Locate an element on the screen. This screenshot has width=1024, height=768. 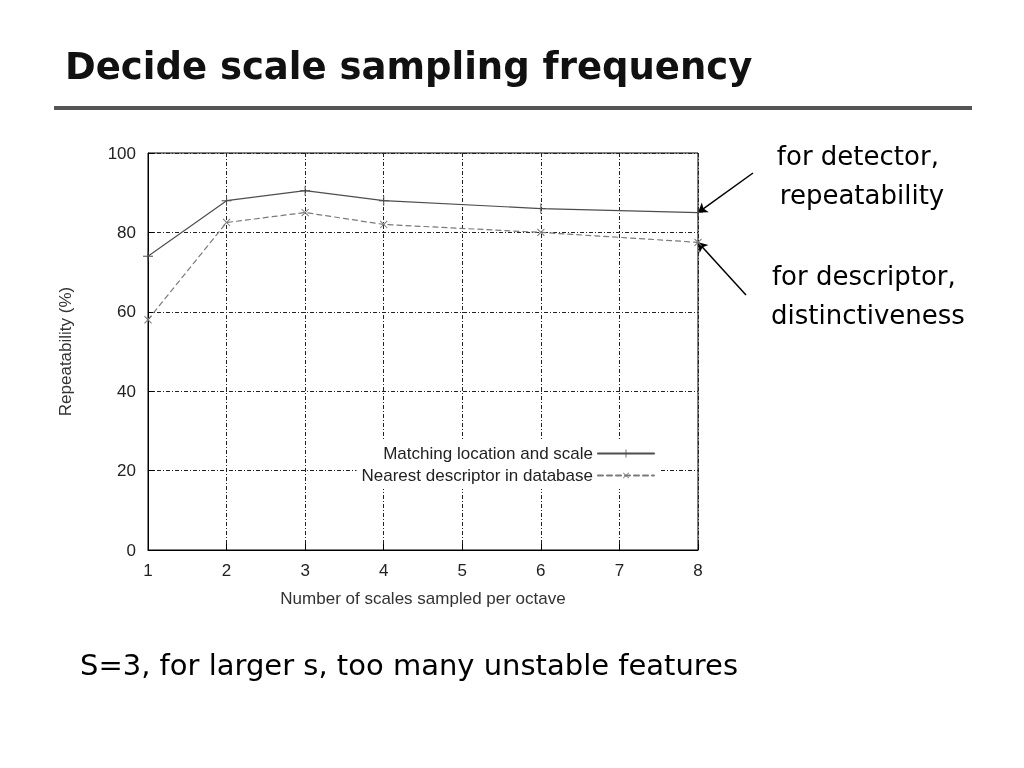
y-tick-label: 100 is located at coordinates (121, 153).